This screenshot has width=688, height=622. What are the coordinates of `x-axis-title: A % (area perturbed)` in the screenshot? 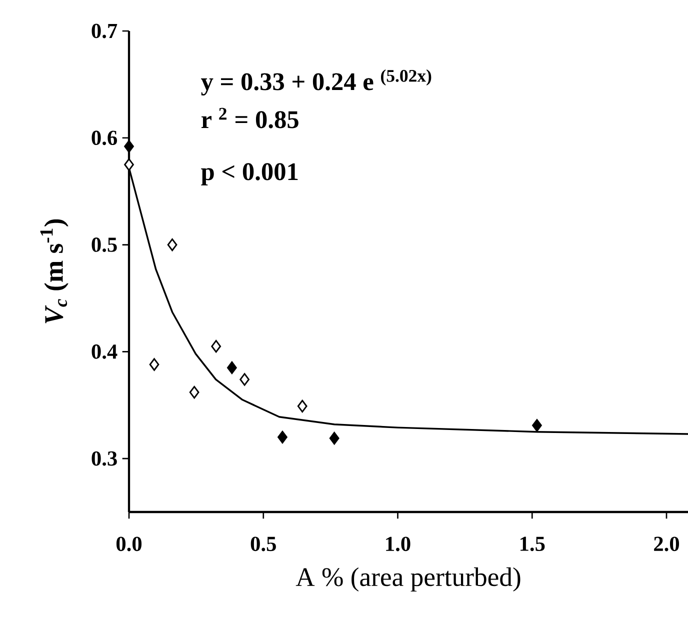 It's located at (408, 579).